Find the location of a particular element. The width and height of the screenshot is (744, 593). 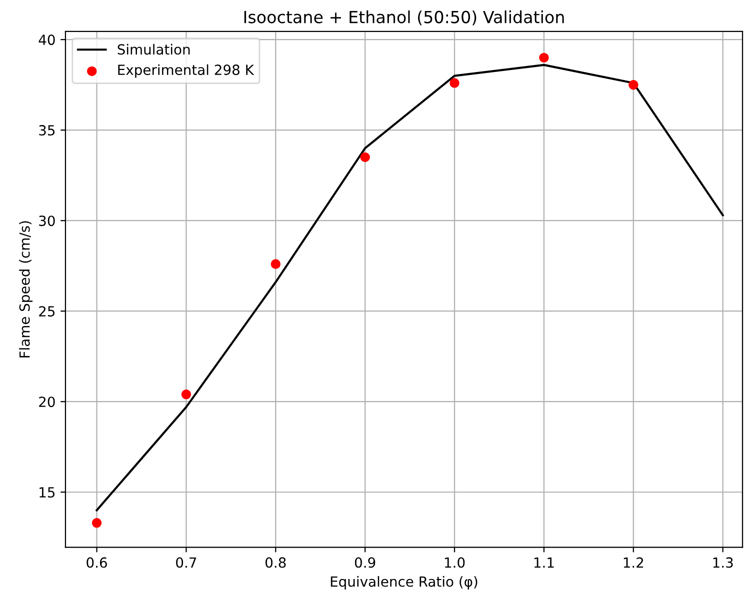

chart-title: Isooctane + Ethanol (50:50) Validation is located at coordinates (404, 18).